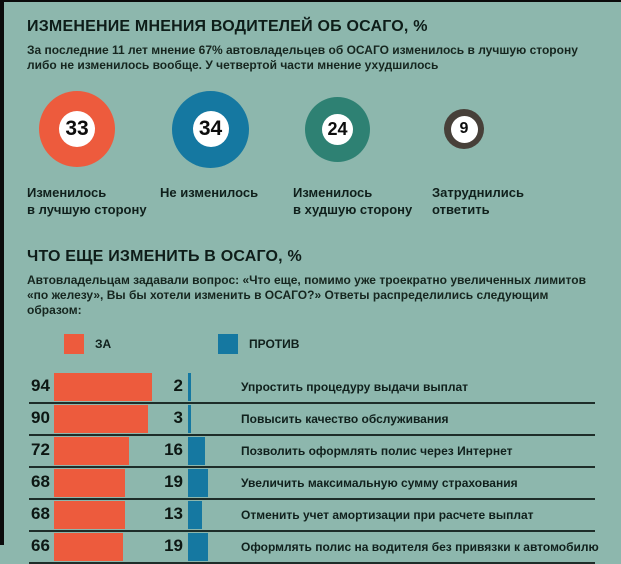 The height and width of the screenshot is (564, 621). I want to click on bubble-circle-unchanged: 34, so click(210, 129).